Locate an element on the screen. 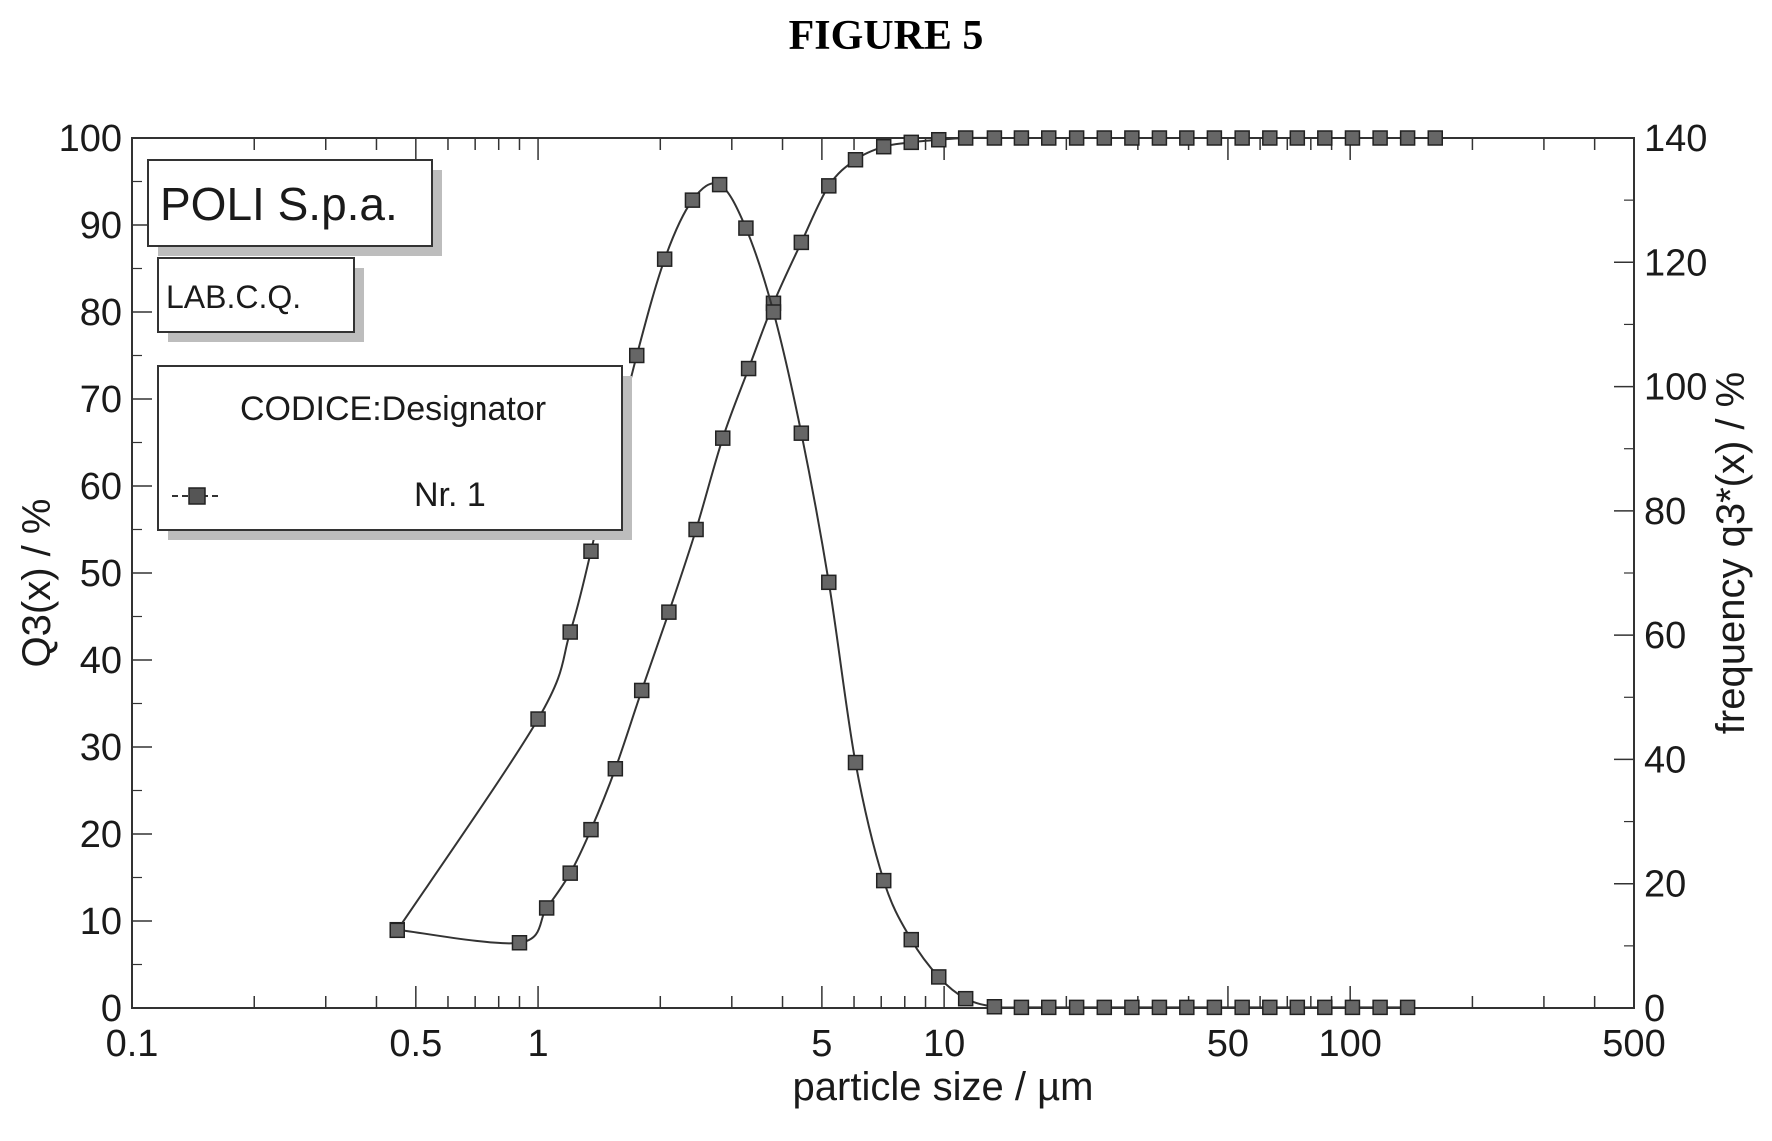  figure-title: FIGURE 5 is located at coordinates (886, 36).